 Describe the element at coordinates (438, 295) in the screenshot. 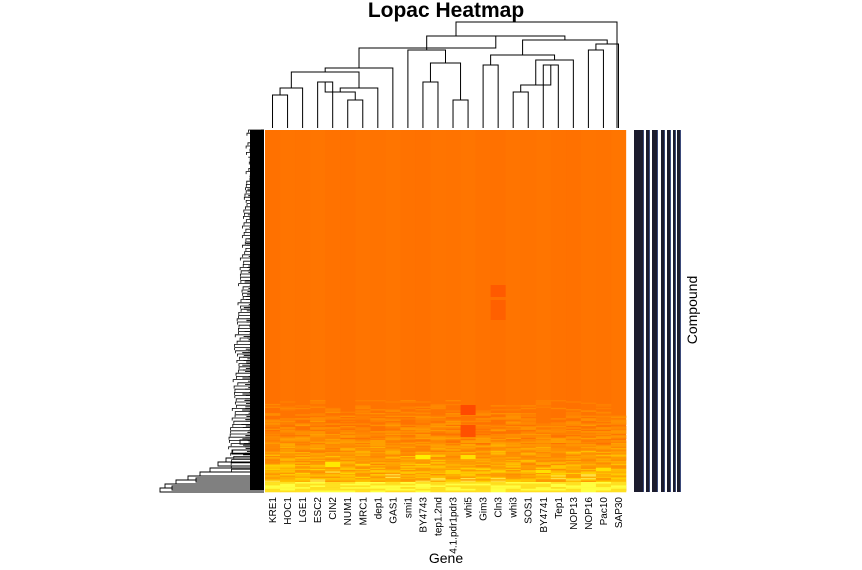

I see `heatmap-column-tep1.2nd` at that location.